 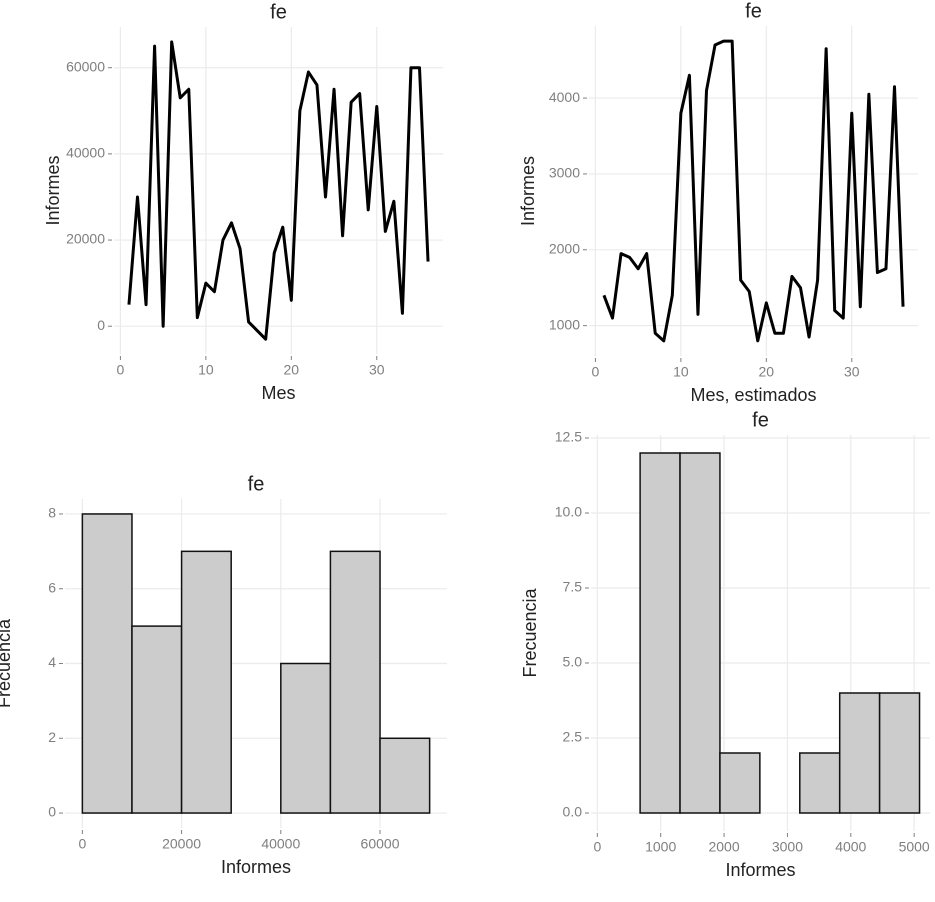 What do you see at coordinates (52, 662) in the screenshot?
I see `y-tick-label: 4` at bounding box center [52, 662].